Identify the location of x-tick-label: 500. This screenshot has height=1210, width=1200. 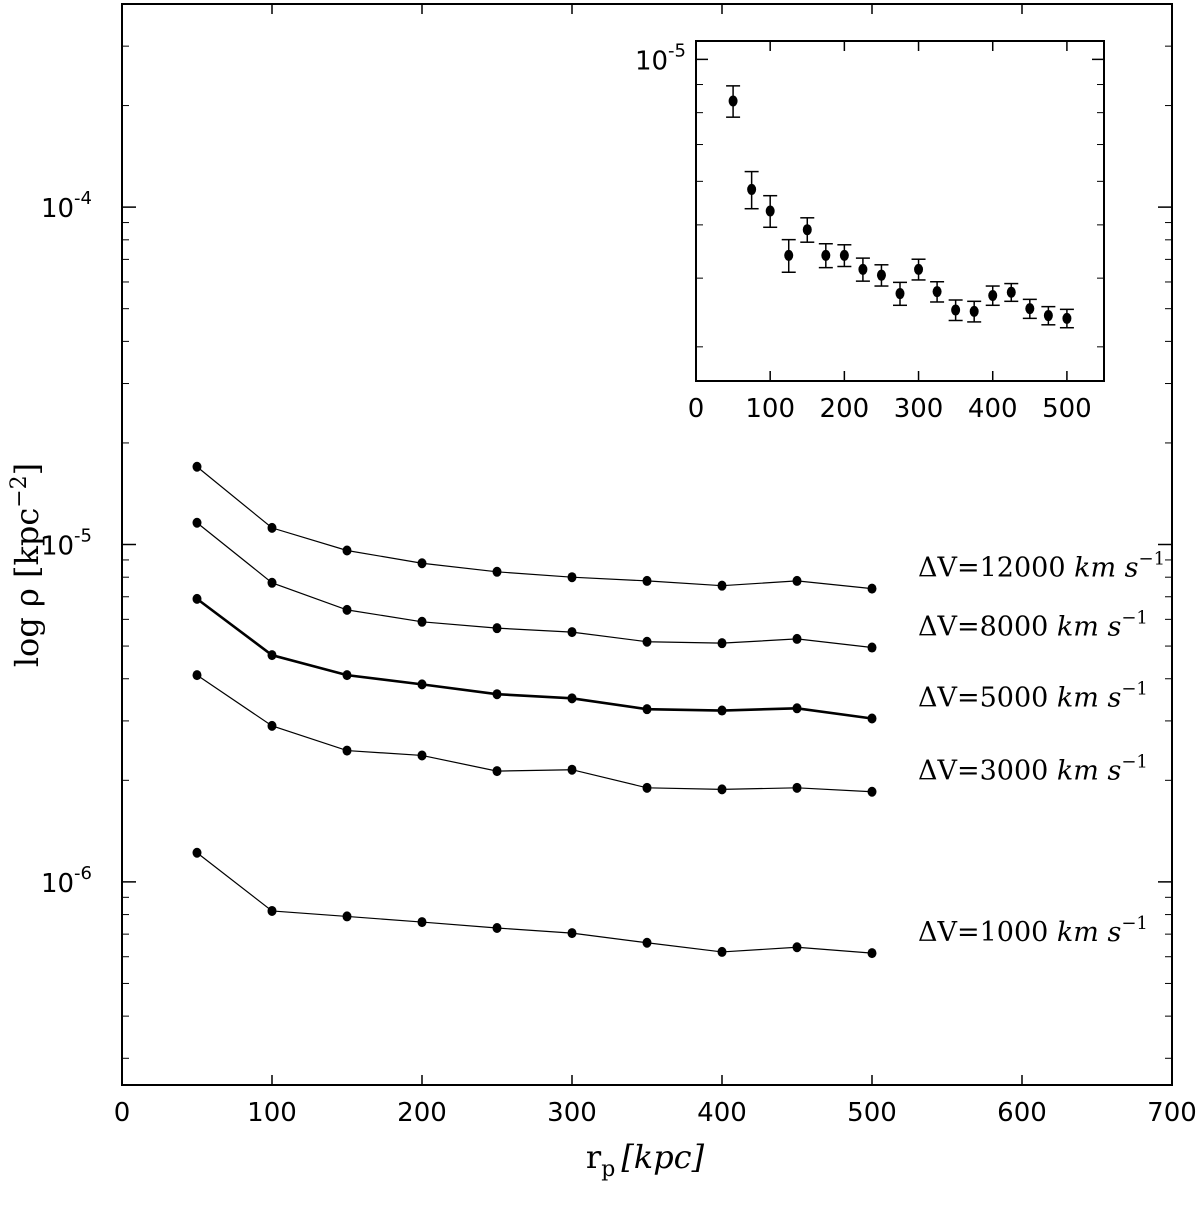
(872, 1113).